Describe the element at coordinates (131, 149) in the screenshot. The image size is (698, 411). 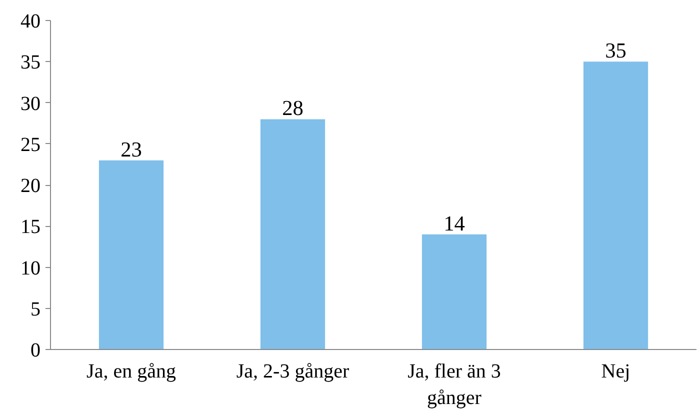
I see `data-label: 23` at that location.